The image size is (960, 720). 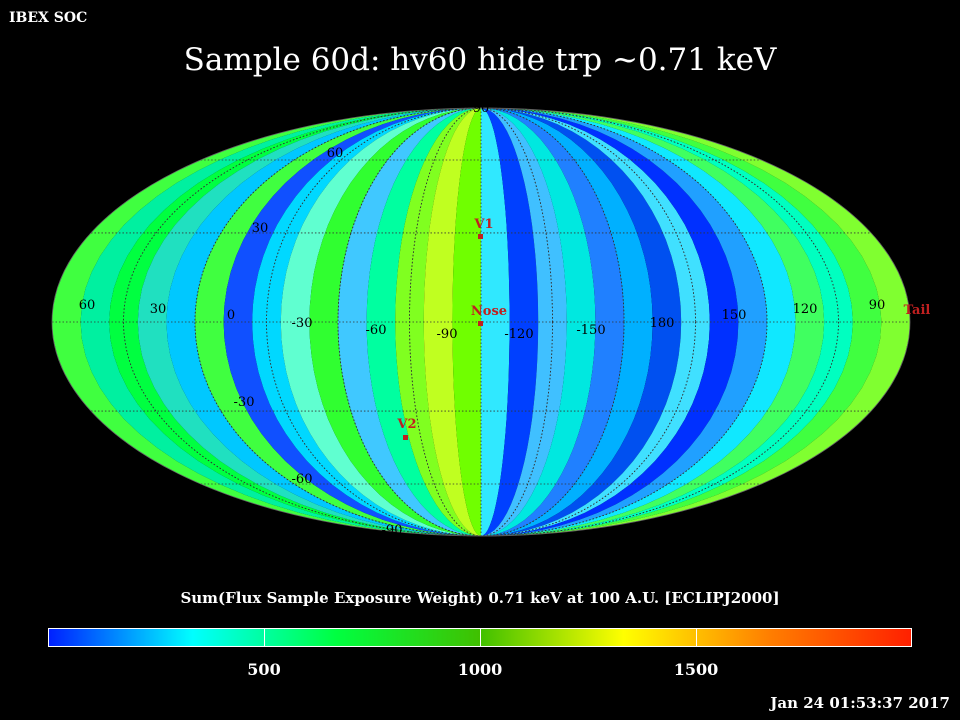 I want to click on lat-label: 60, so click(x=335, y=153).